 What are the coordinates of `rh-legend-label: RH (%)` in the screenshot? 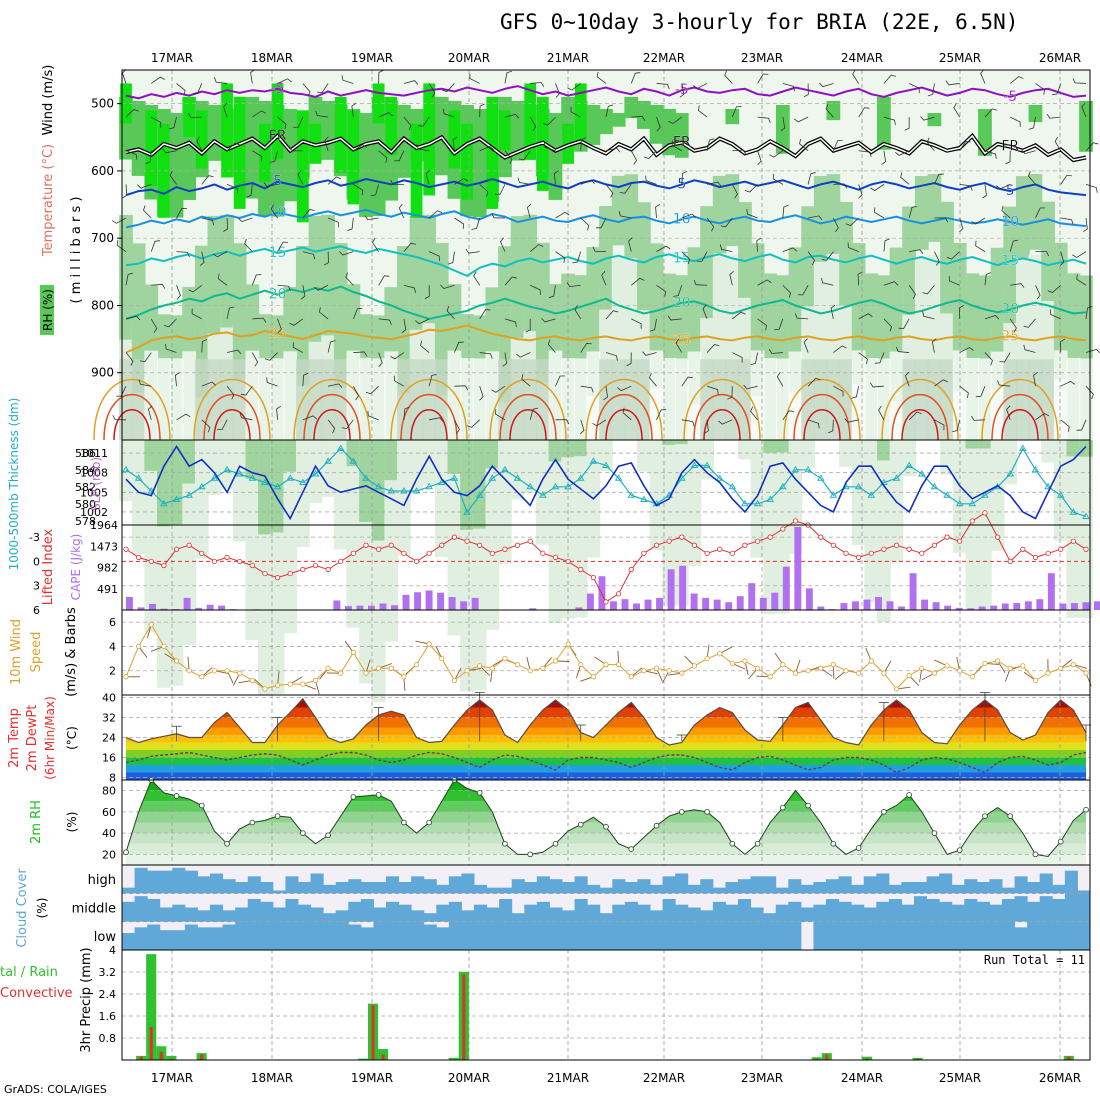 It's located at (48, 310).